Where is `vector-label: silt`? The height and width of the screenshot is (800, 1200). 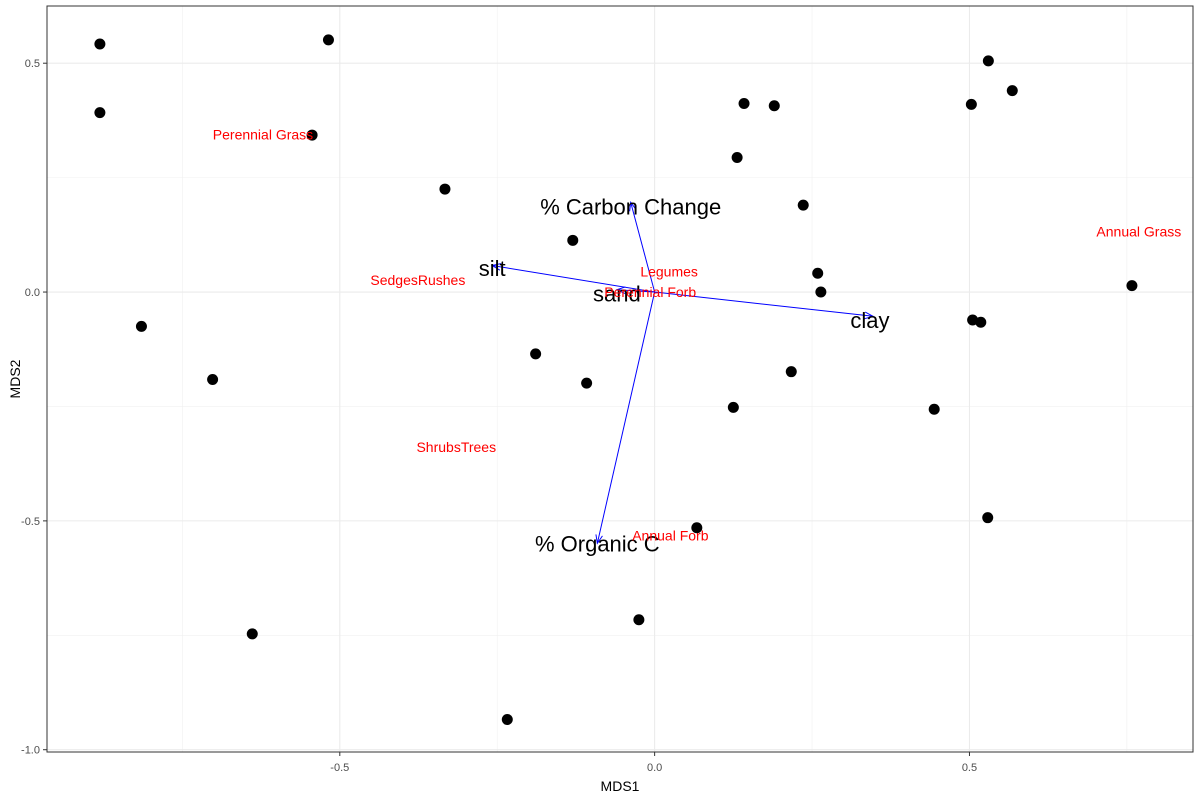
vector-label: silt is located at coordinates (492, 268).